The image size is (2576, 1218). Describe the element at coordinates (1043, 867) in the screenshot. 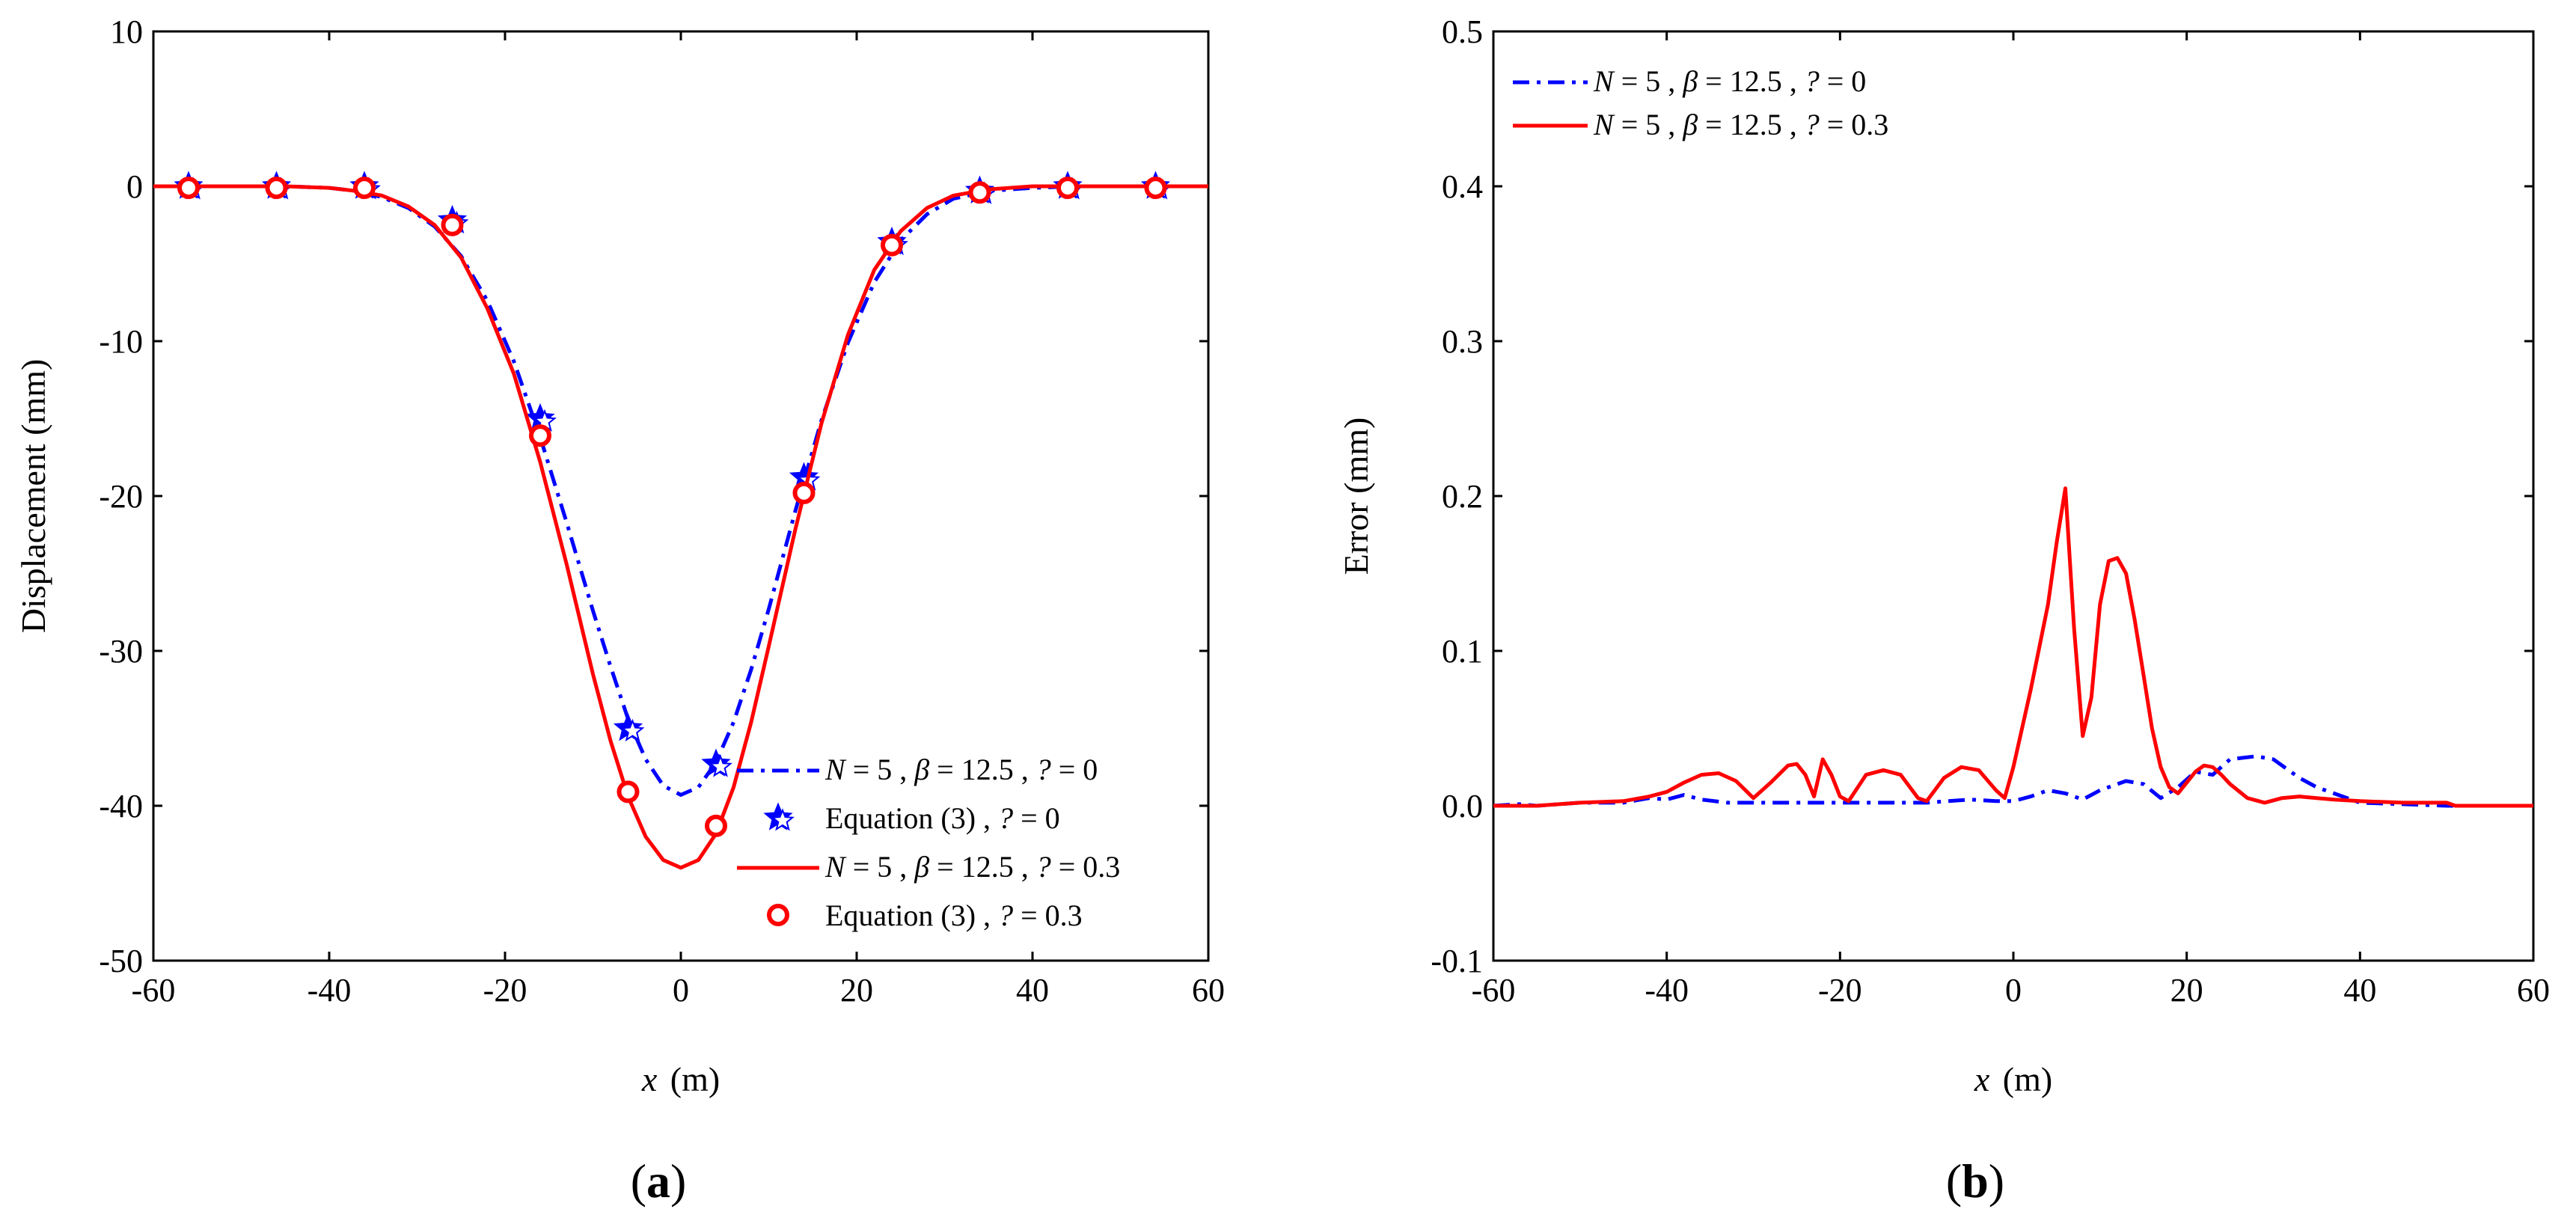

I see `panel-a-legend-item-2-label-part-4: ?` at that location.